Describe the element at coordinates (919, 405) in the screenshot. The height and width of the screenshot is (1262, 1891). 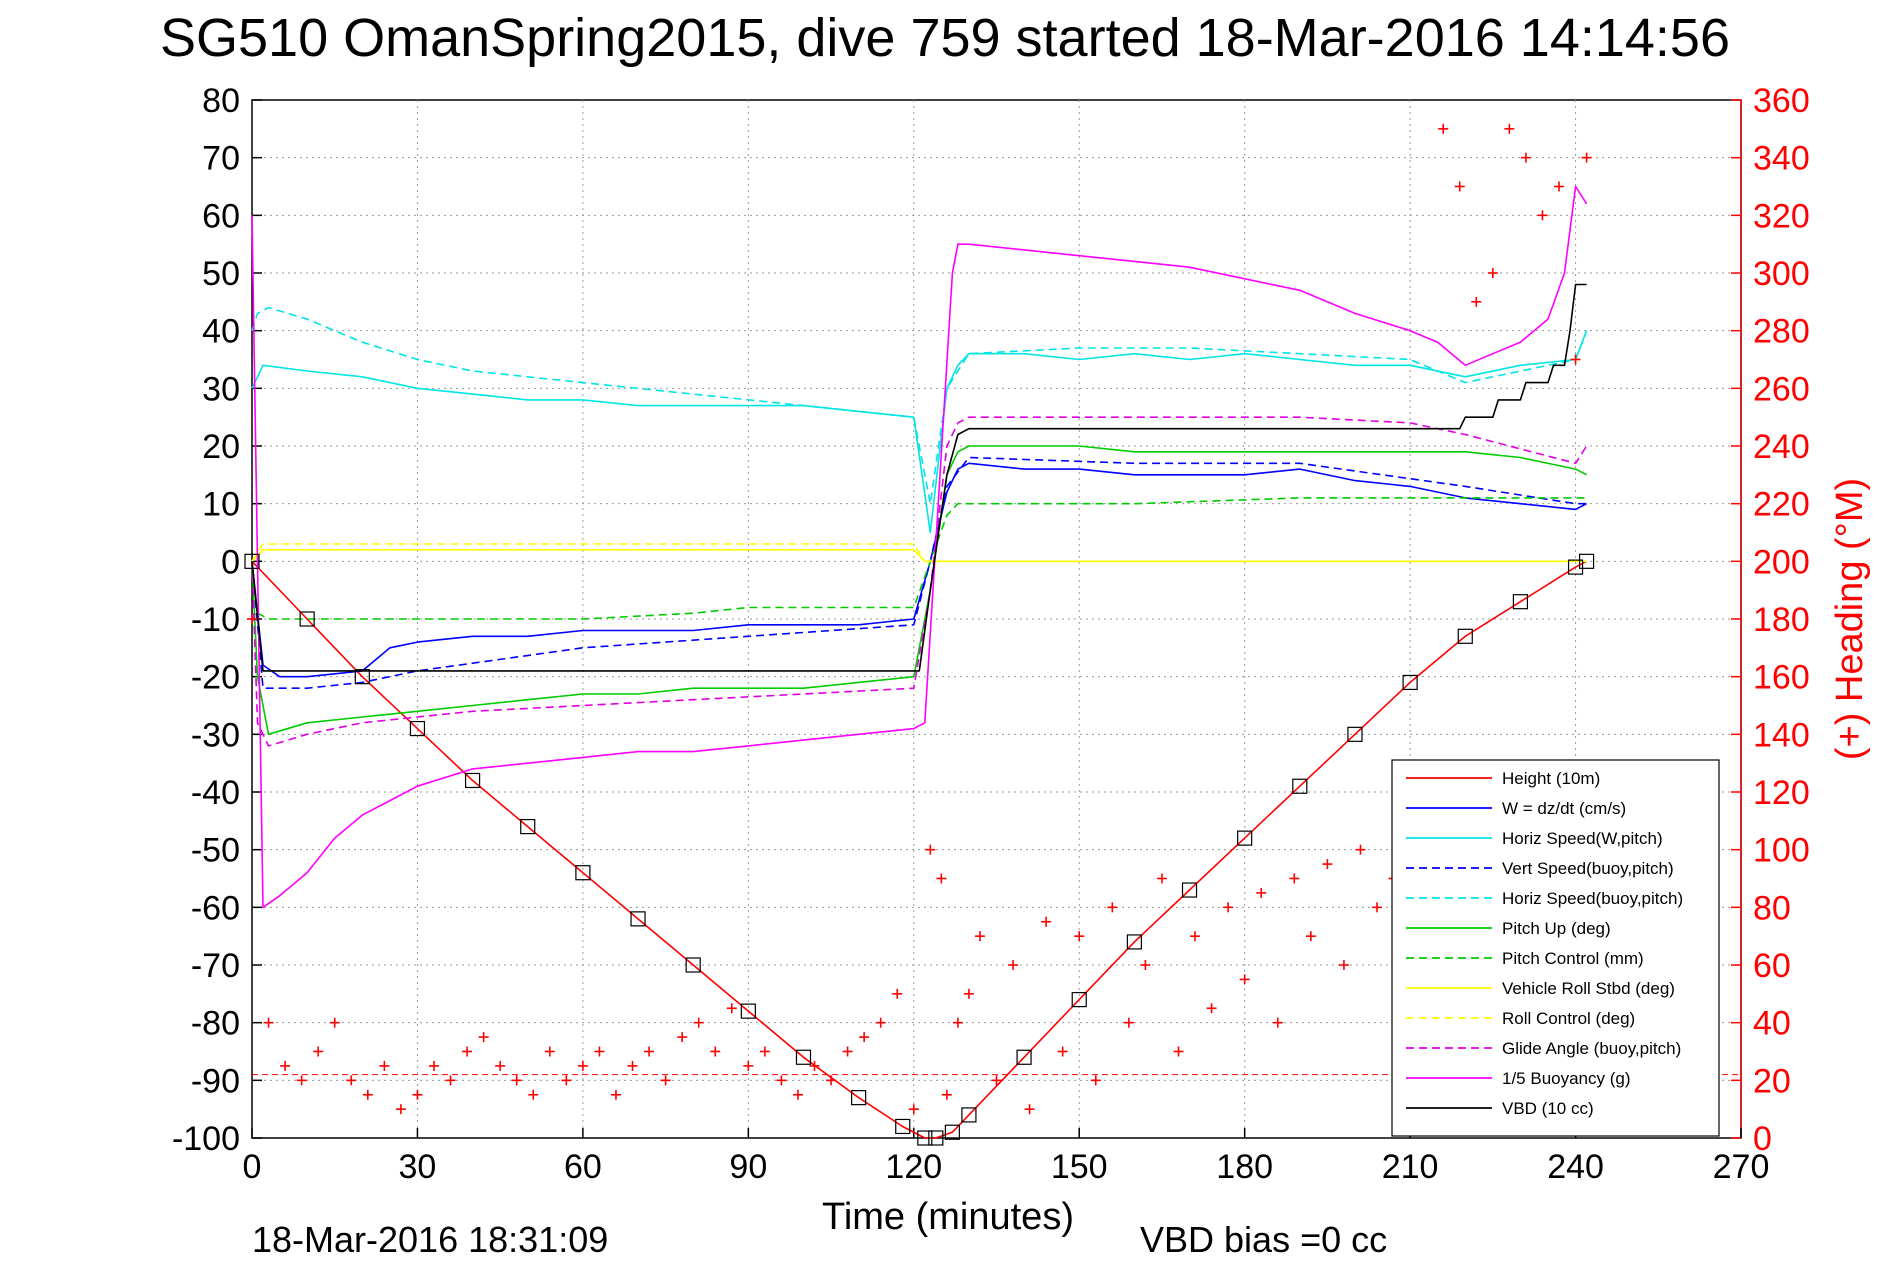
I see `series-line-horiz-speed-buoy-pitch` at that location.